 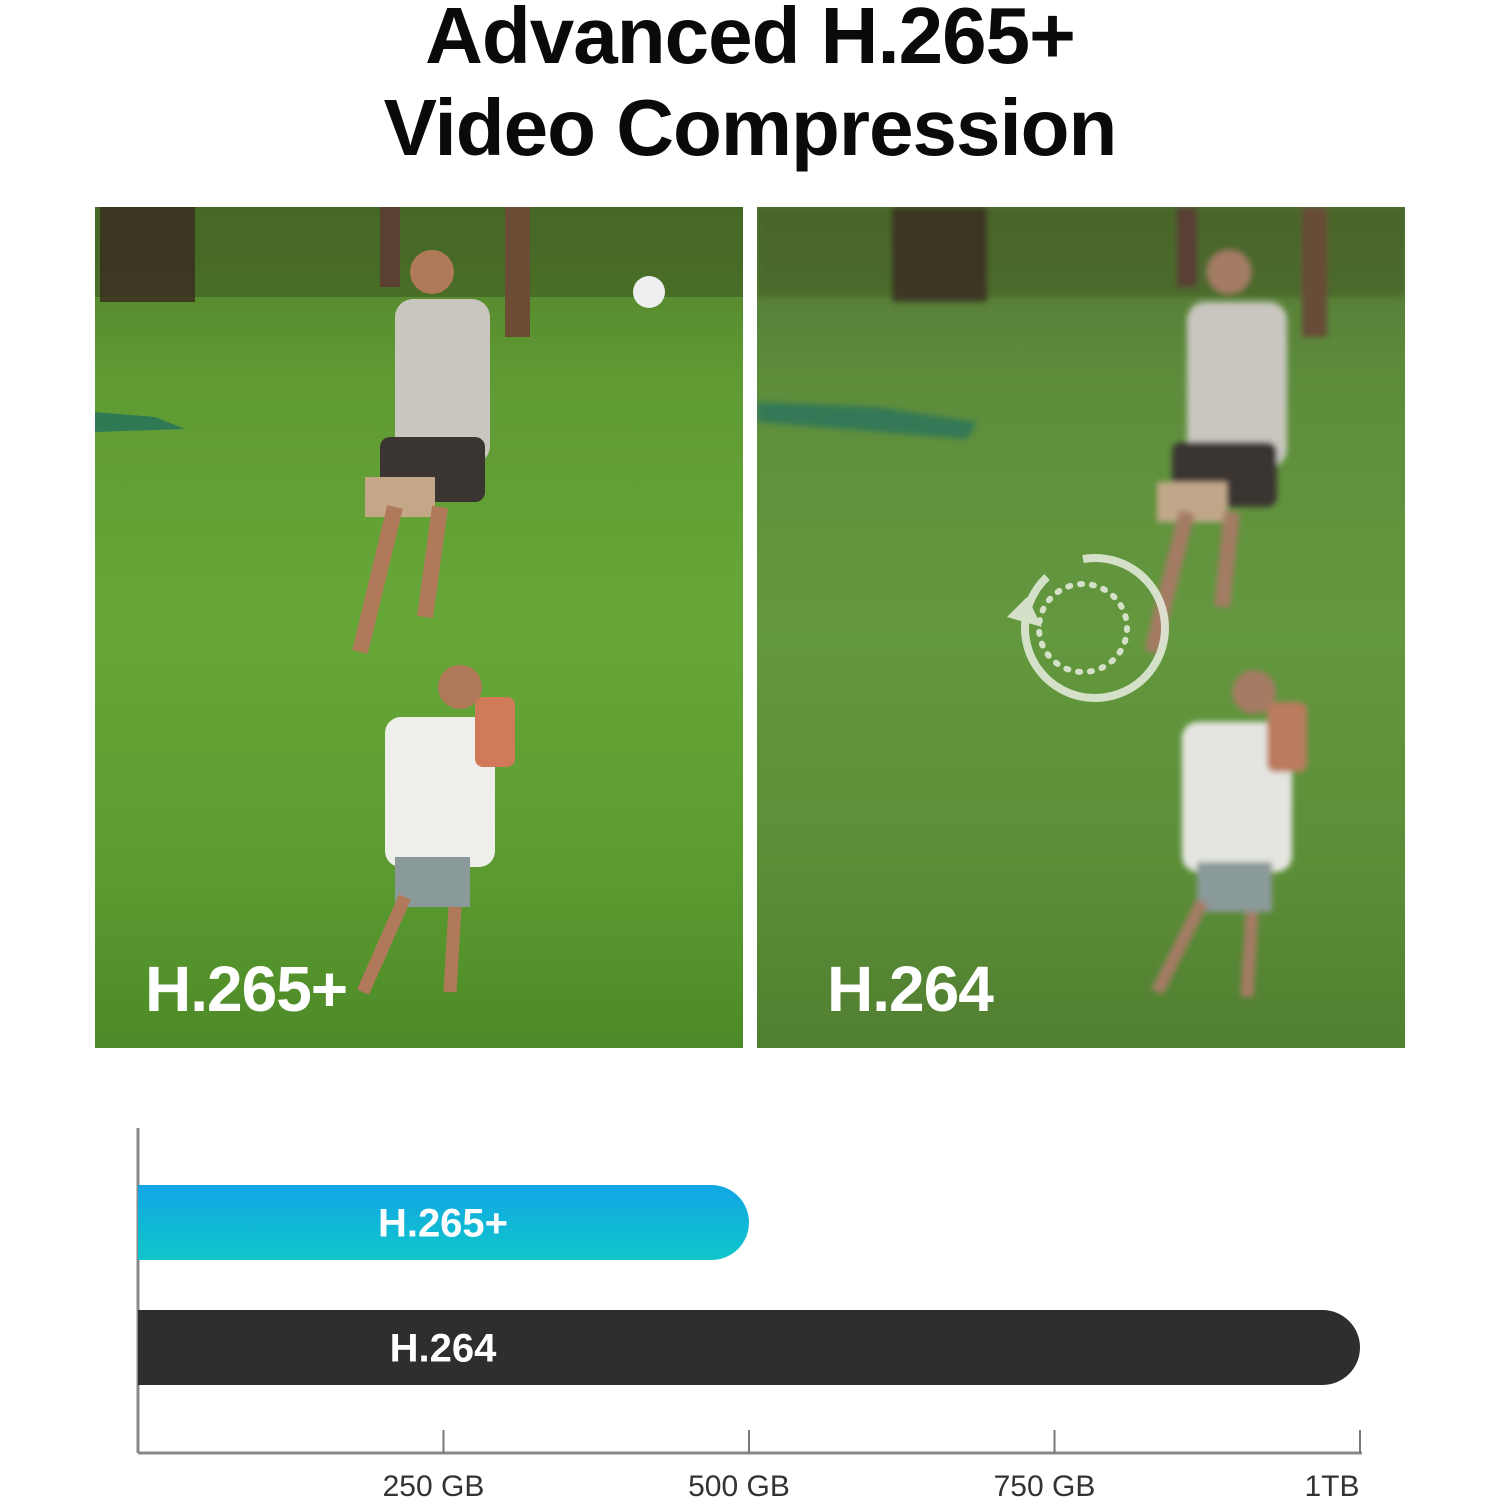 What do you see at coordinates (910, 989) in the screenshot?
I see `h264-panel-label: H.264` at bounding box center [910, 989].